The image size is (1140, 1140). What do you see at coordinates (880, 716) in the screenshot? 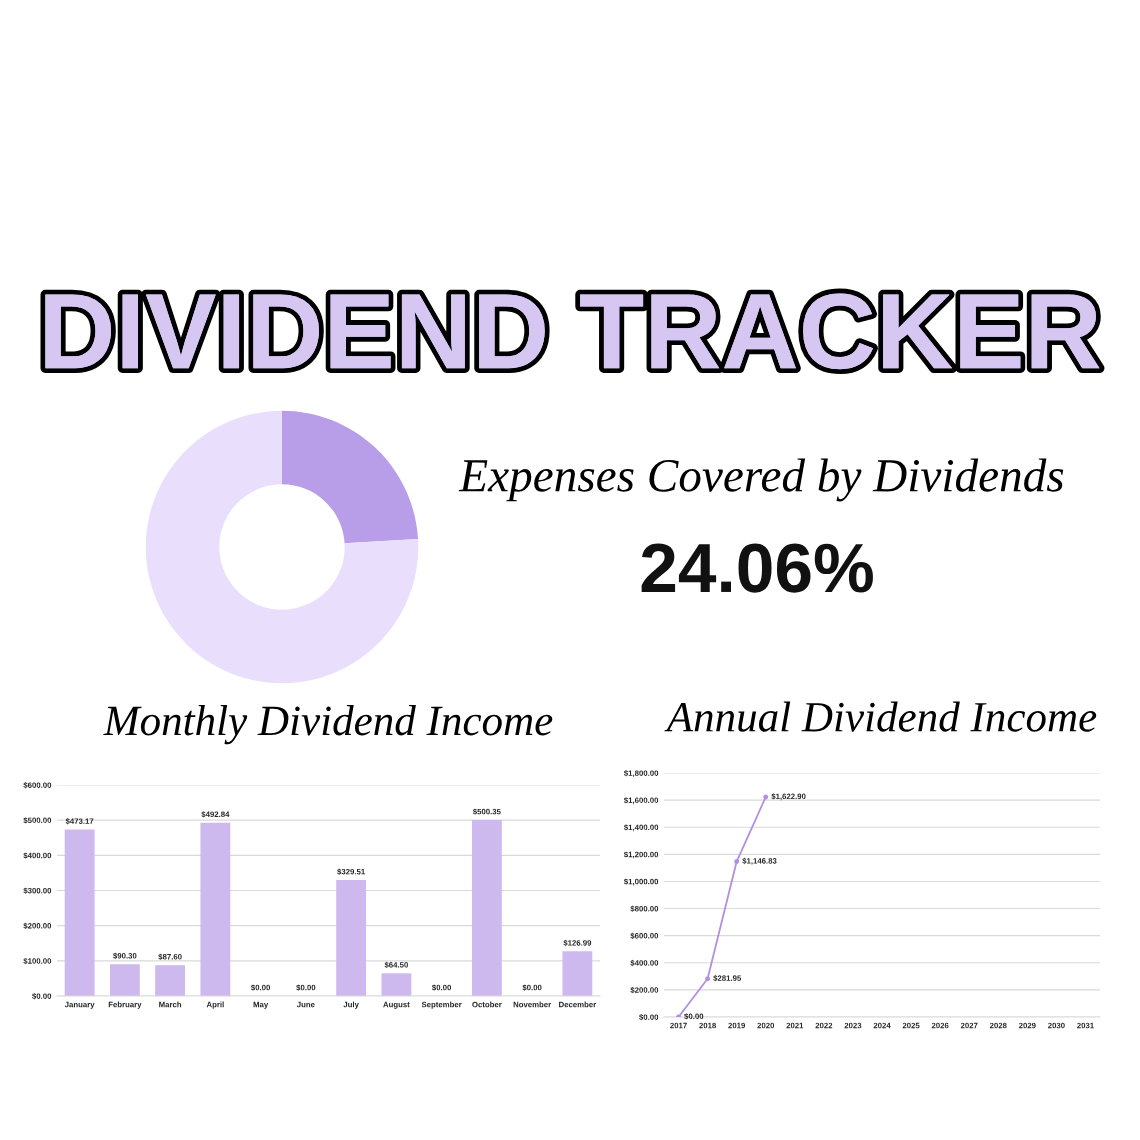
I see `chart-title: Annual Dividend Income` at bounding box center [880, 716].